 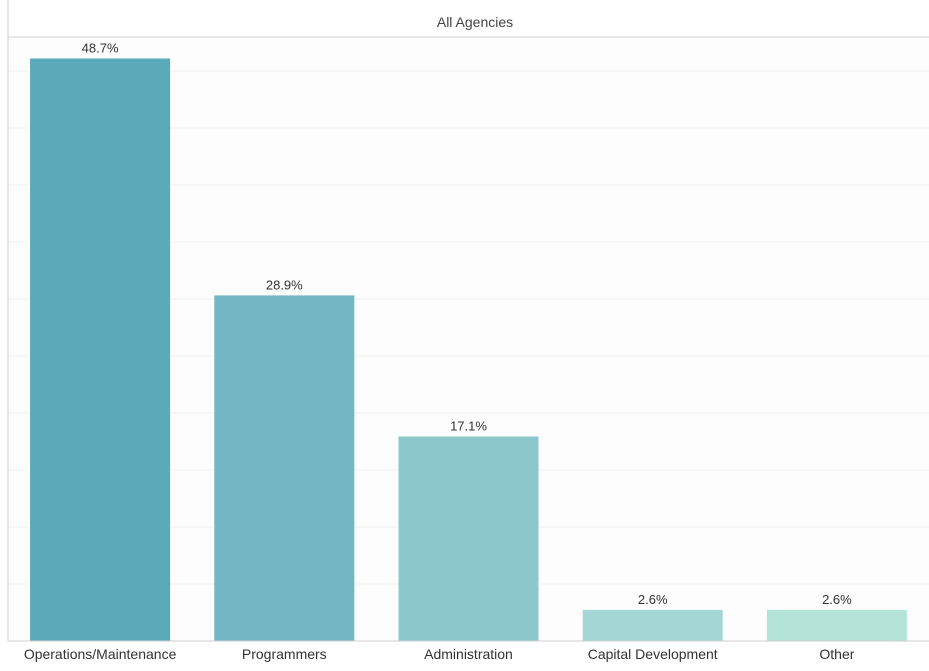 I want to click on x-tick-label: Programmers, so click(x=284, y=654).